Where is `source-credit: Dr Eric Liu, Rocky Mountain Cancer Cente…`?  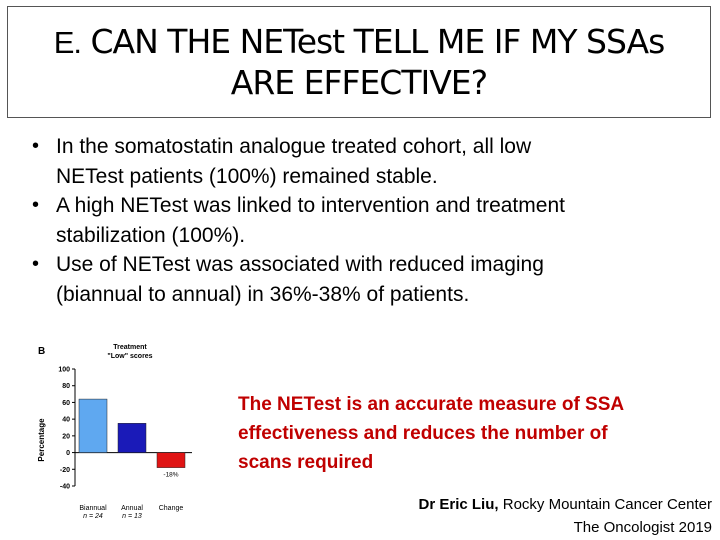 source-credit: Dr Eric Liu, Rocky Mountain Cancer Cente… is located at coordinates (565, 516).